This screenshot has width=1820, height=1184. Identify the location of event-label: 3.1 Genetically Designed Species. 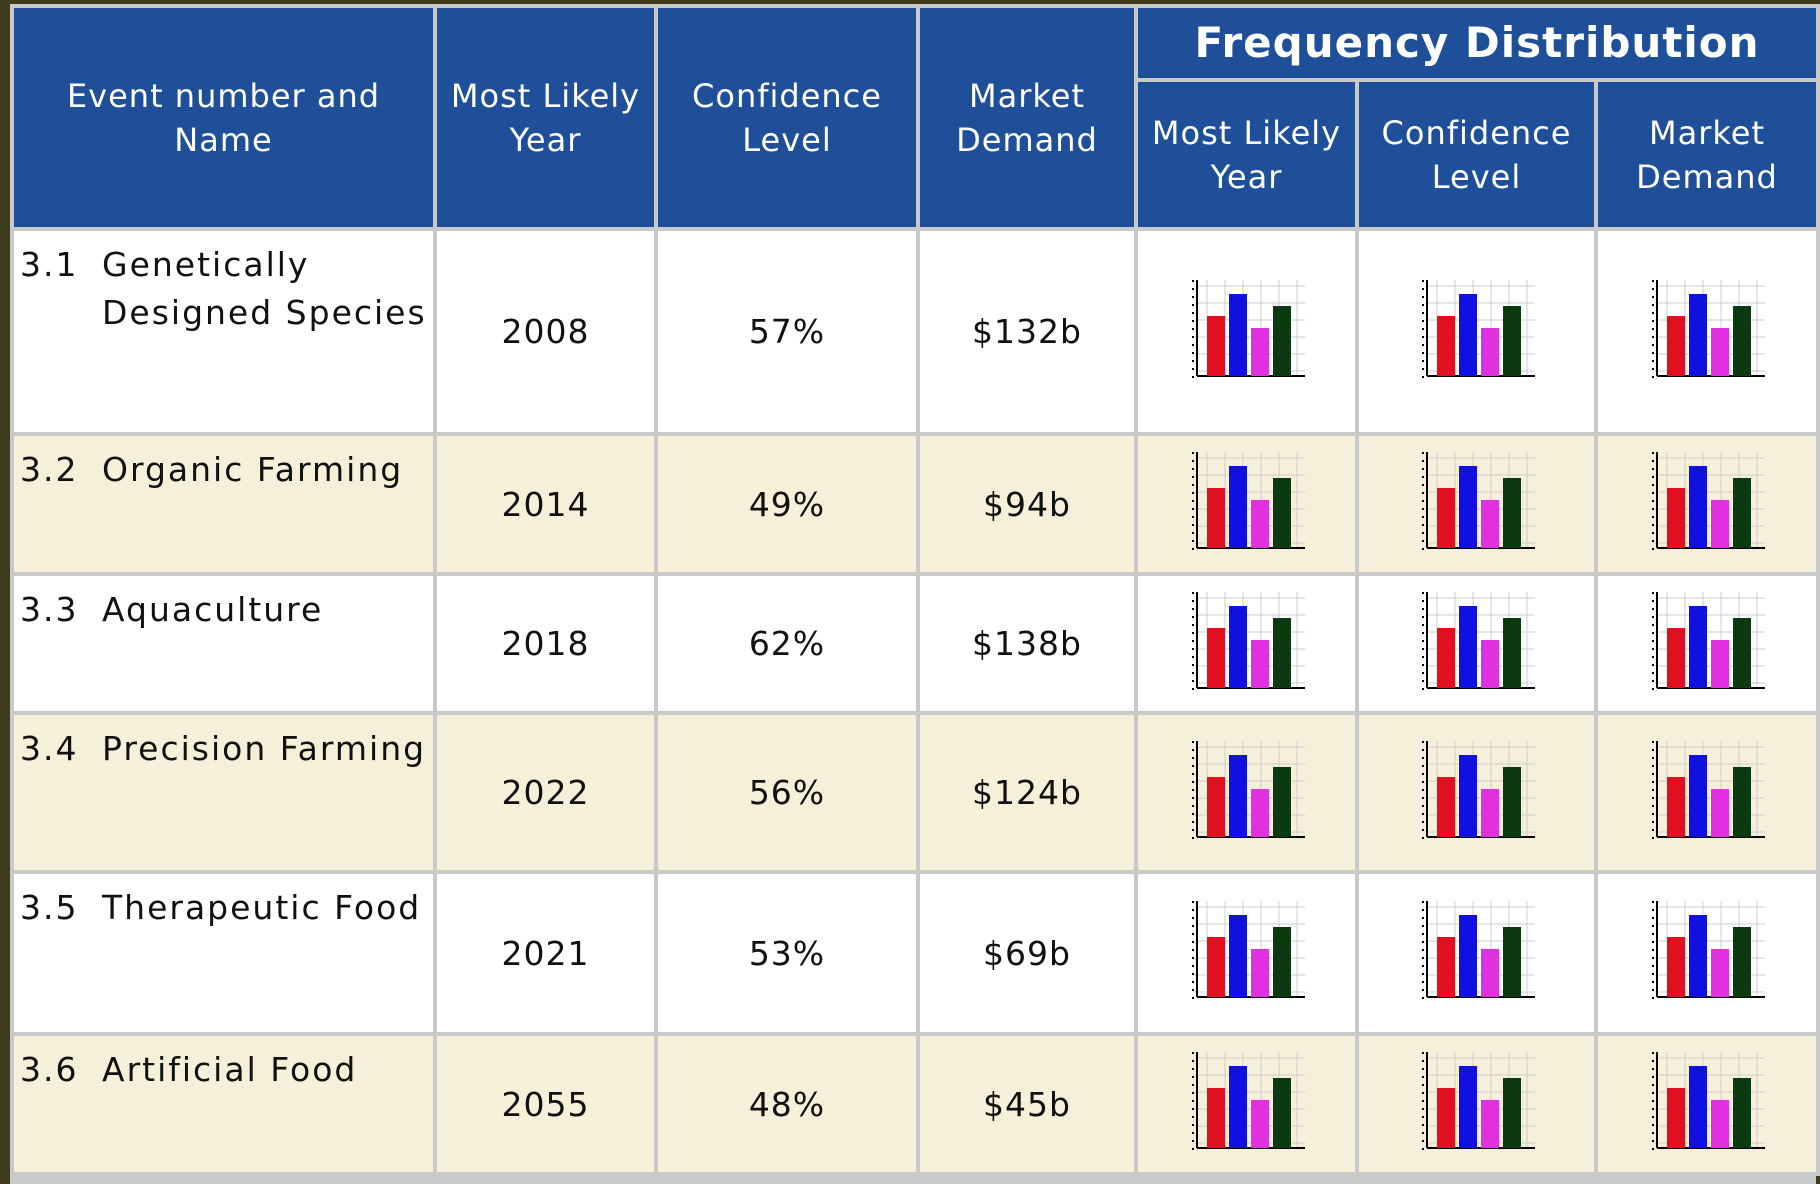
(223, 284).